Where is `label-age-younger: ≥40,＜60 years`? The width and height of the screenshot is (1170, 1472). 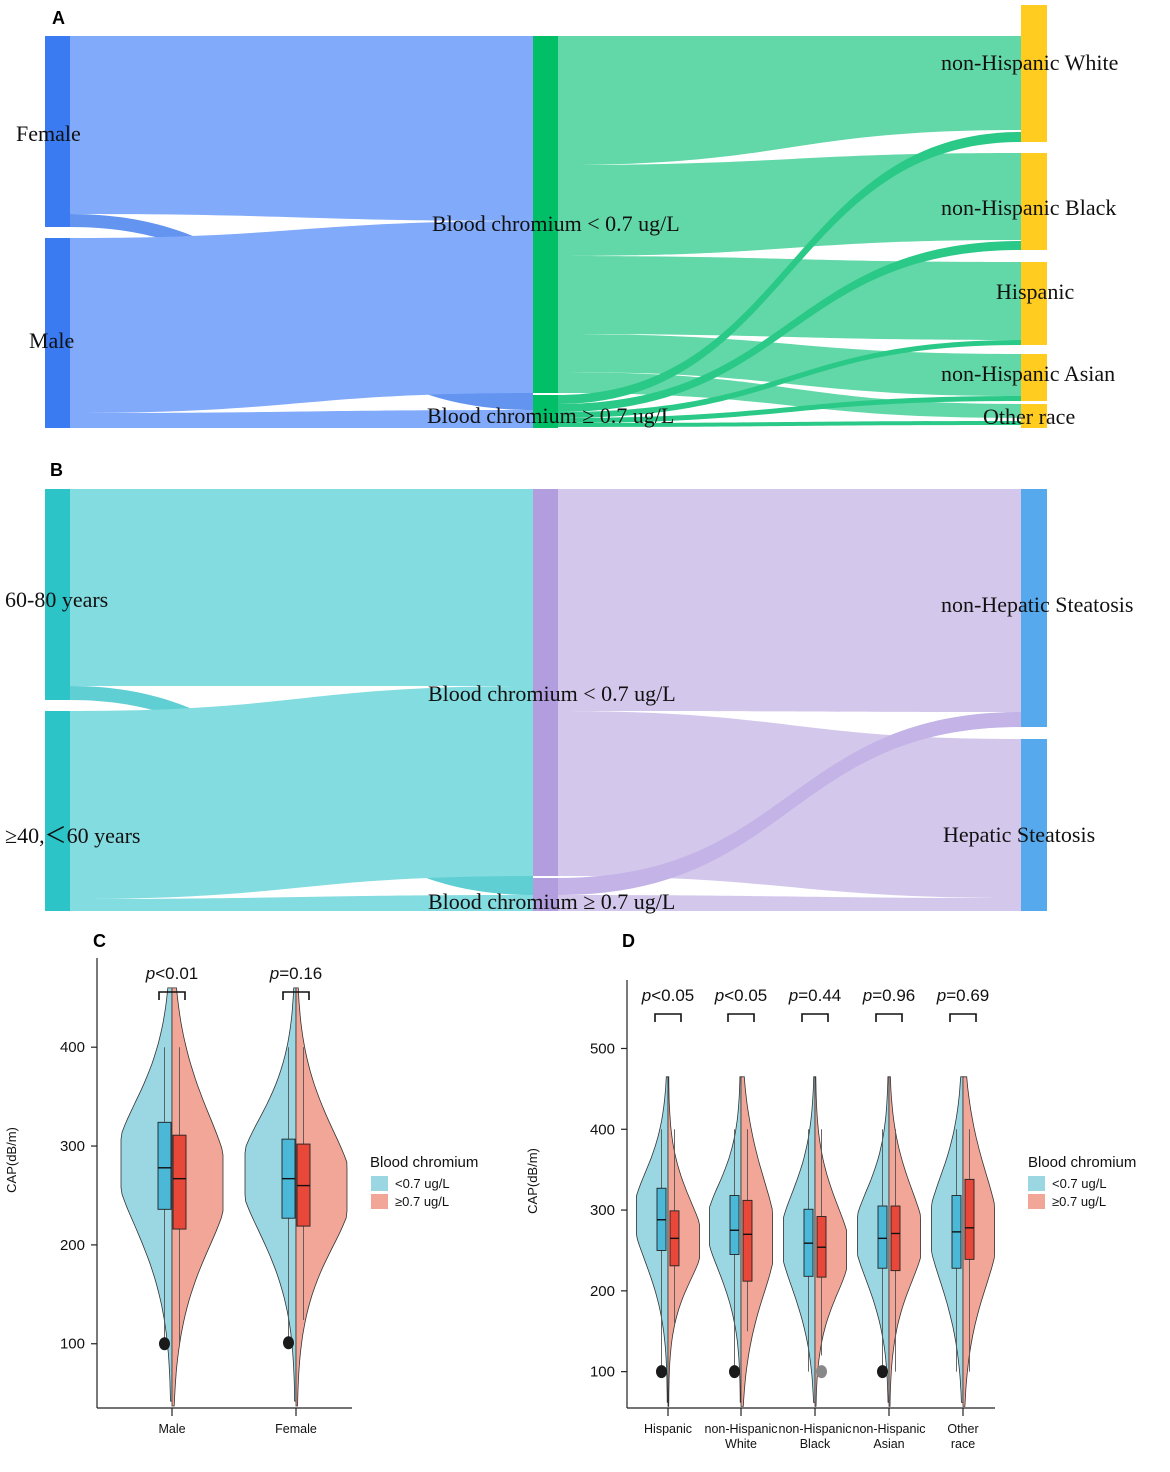
label-age-younger: ≥40,＜60 years is located at coordinates (73, 835).